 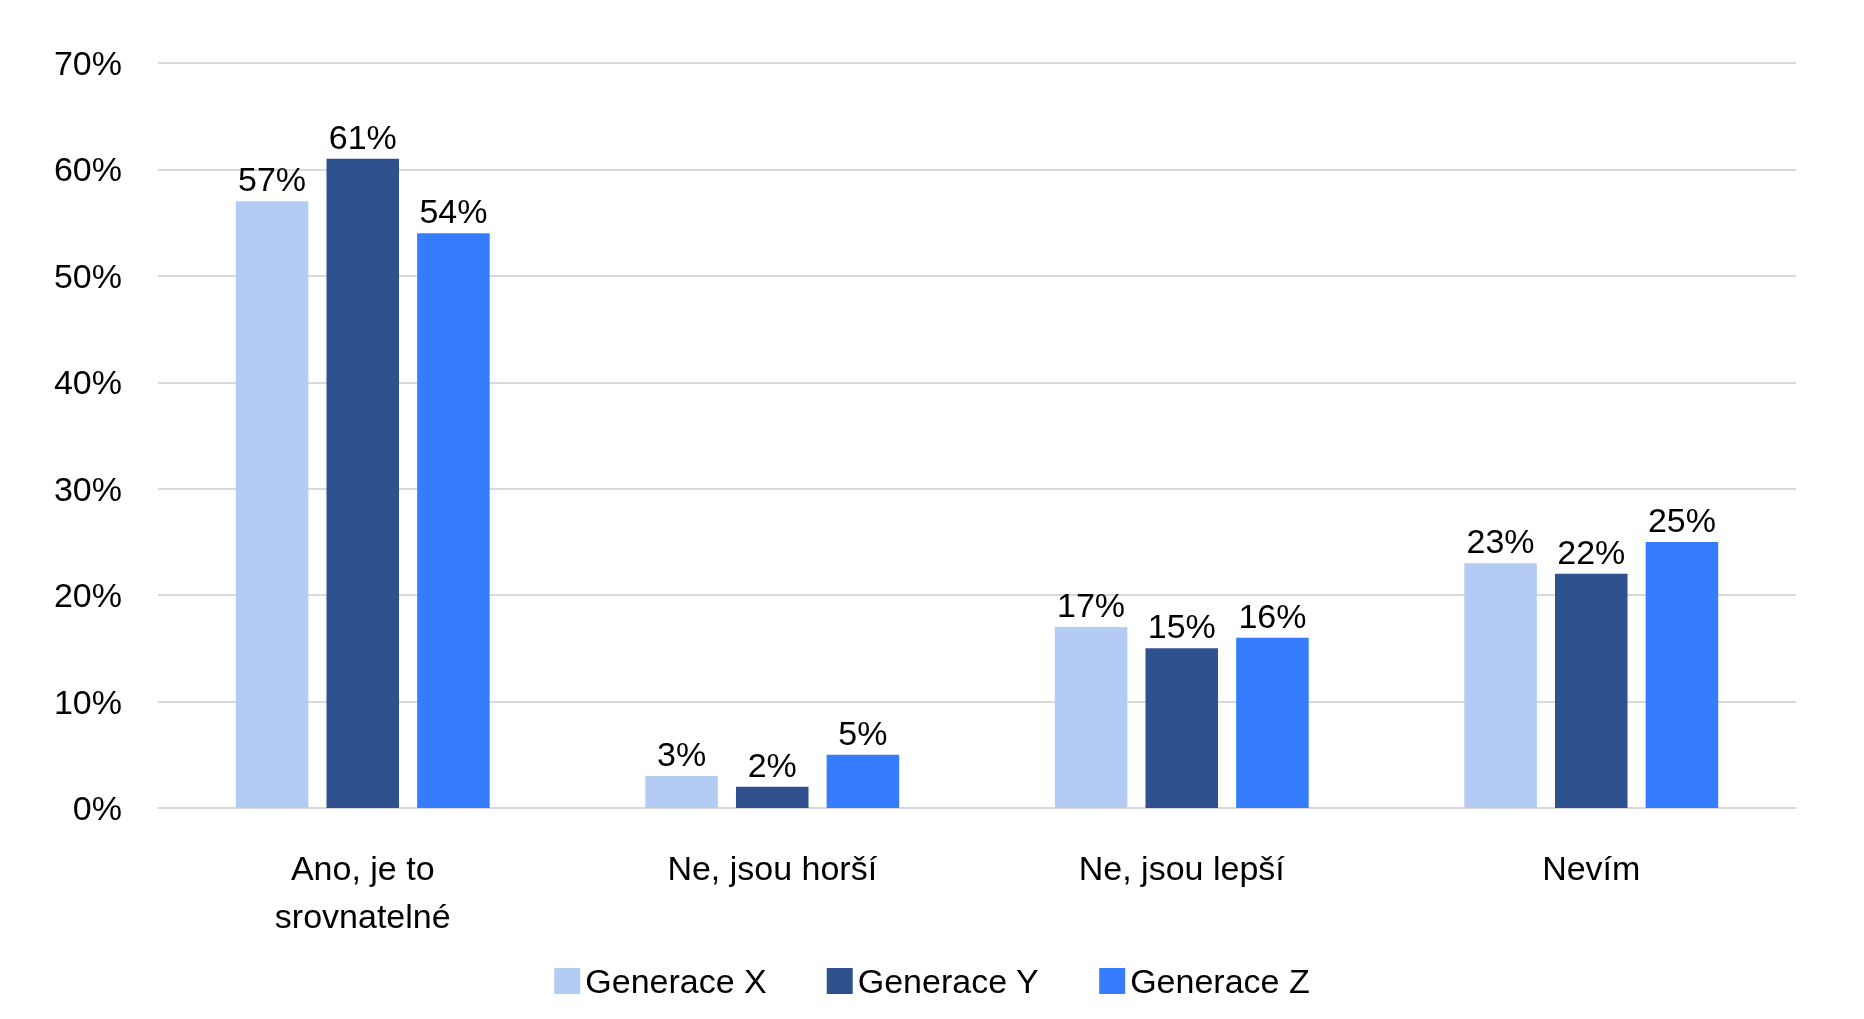 What do you see at coordinates (1181, 626) in the screenshot?
I see `data-label: 15%` at bounding box center [1181, 626].